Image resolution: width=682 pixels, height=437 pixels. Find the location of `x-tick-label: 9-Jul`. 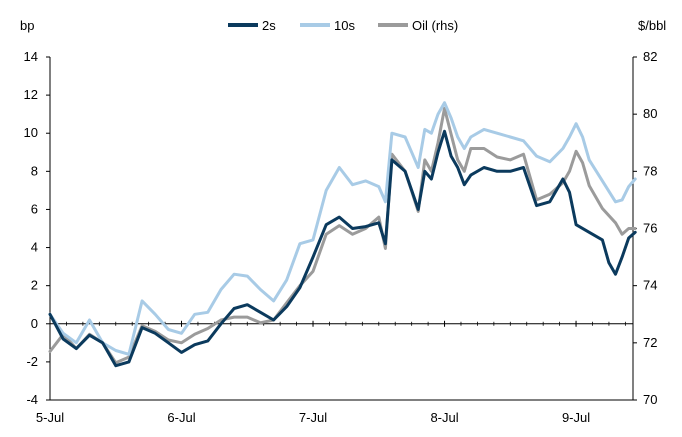

x-tick-label: 9-Jul is located at coordinates (576, 417).